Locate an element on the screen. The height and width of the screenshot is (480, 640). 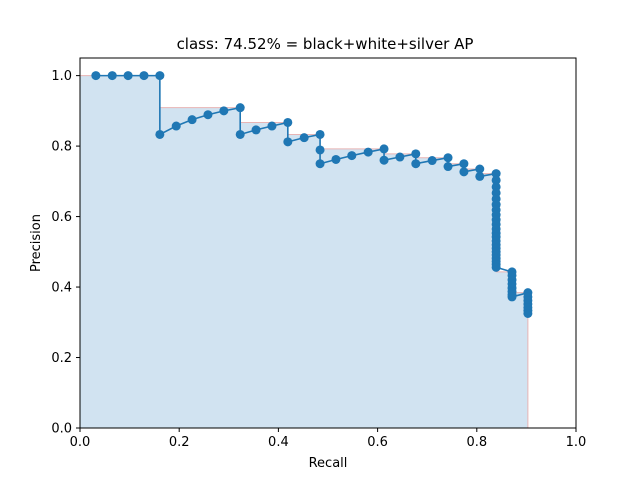
chart-title: class: 74.52% = black+white+silver AP is located at coordinates (325, 44).